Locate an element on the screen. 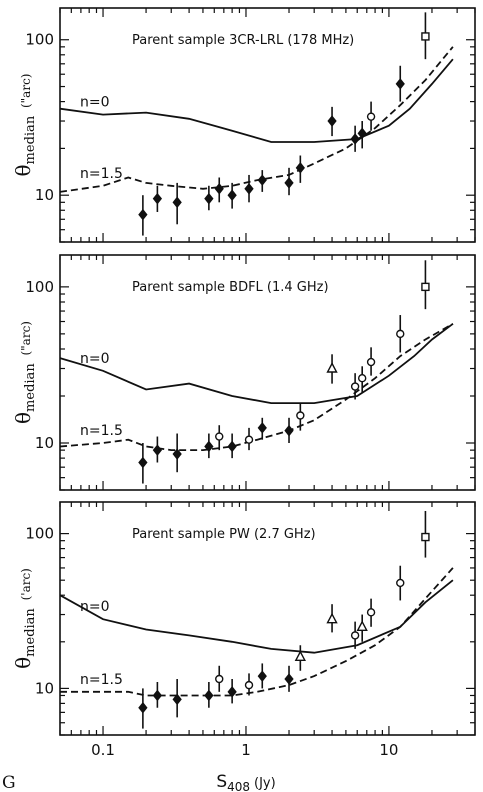  x-axis-label: S408 (Jy) is located at coordinates (245, 782).